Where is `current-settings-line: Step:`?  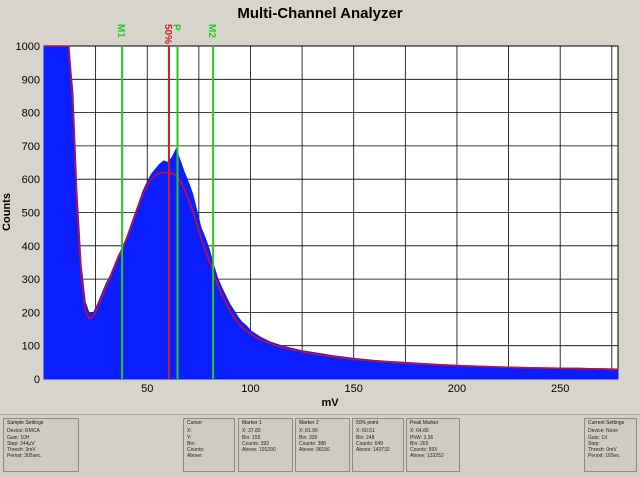
current-settings-line: Step: is located at coordinates (594, 443).